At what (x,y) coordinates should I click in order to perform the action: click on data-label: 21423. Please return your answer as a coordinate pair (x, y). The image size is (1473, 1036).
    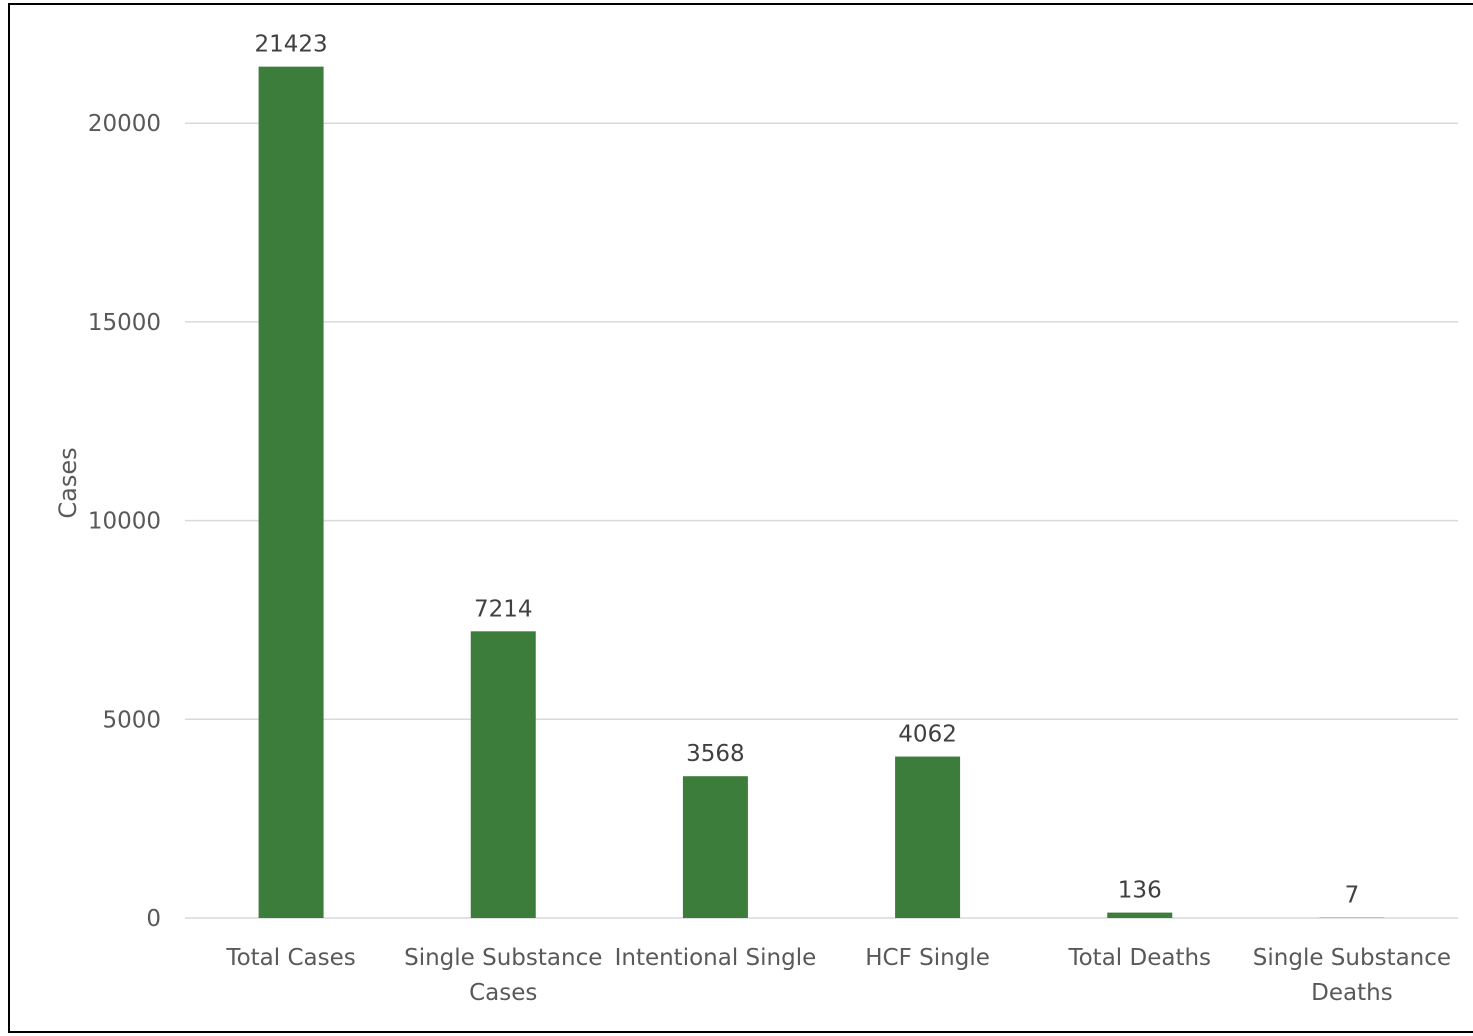
    Looking at the image, I should click on (290, 45).